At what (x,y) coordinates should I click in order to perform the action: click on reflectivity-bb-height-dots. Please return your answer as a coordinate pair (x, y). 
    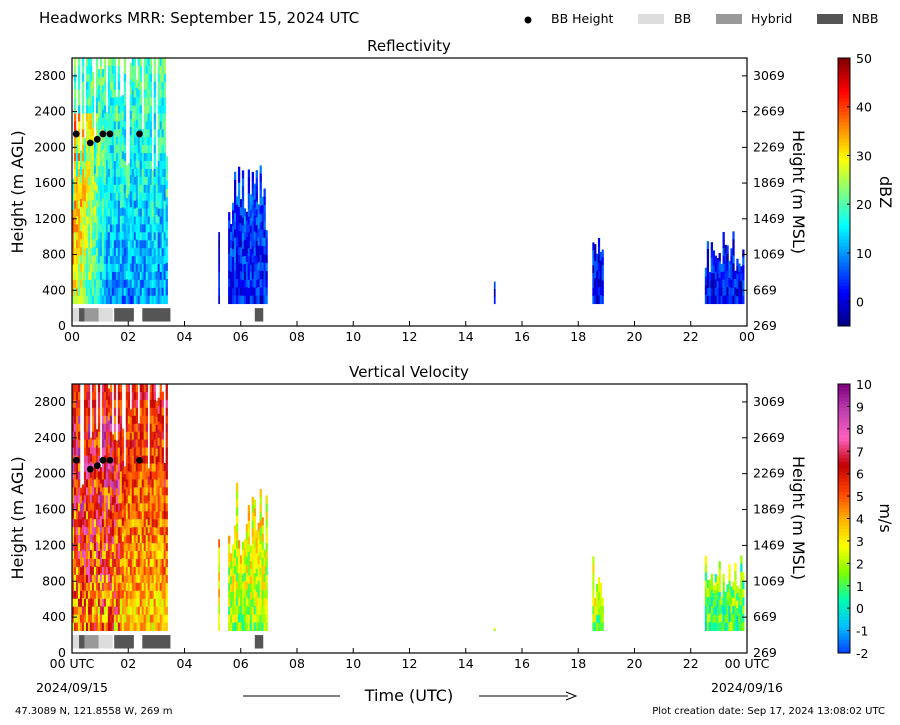
    Looking at the image, I should click on (107, 138).